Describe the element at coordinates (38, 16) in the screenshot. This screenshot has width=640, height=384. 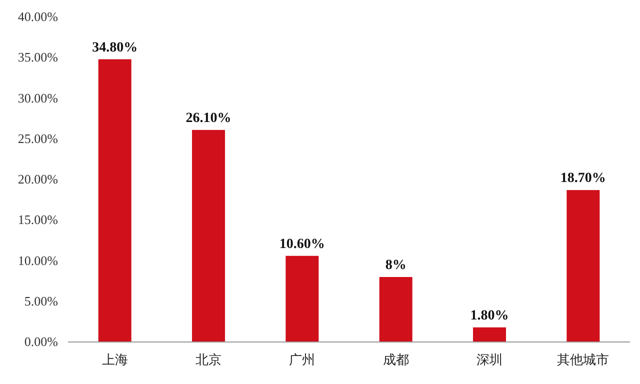
I see `y-tick-label: 40.00%` at that location.